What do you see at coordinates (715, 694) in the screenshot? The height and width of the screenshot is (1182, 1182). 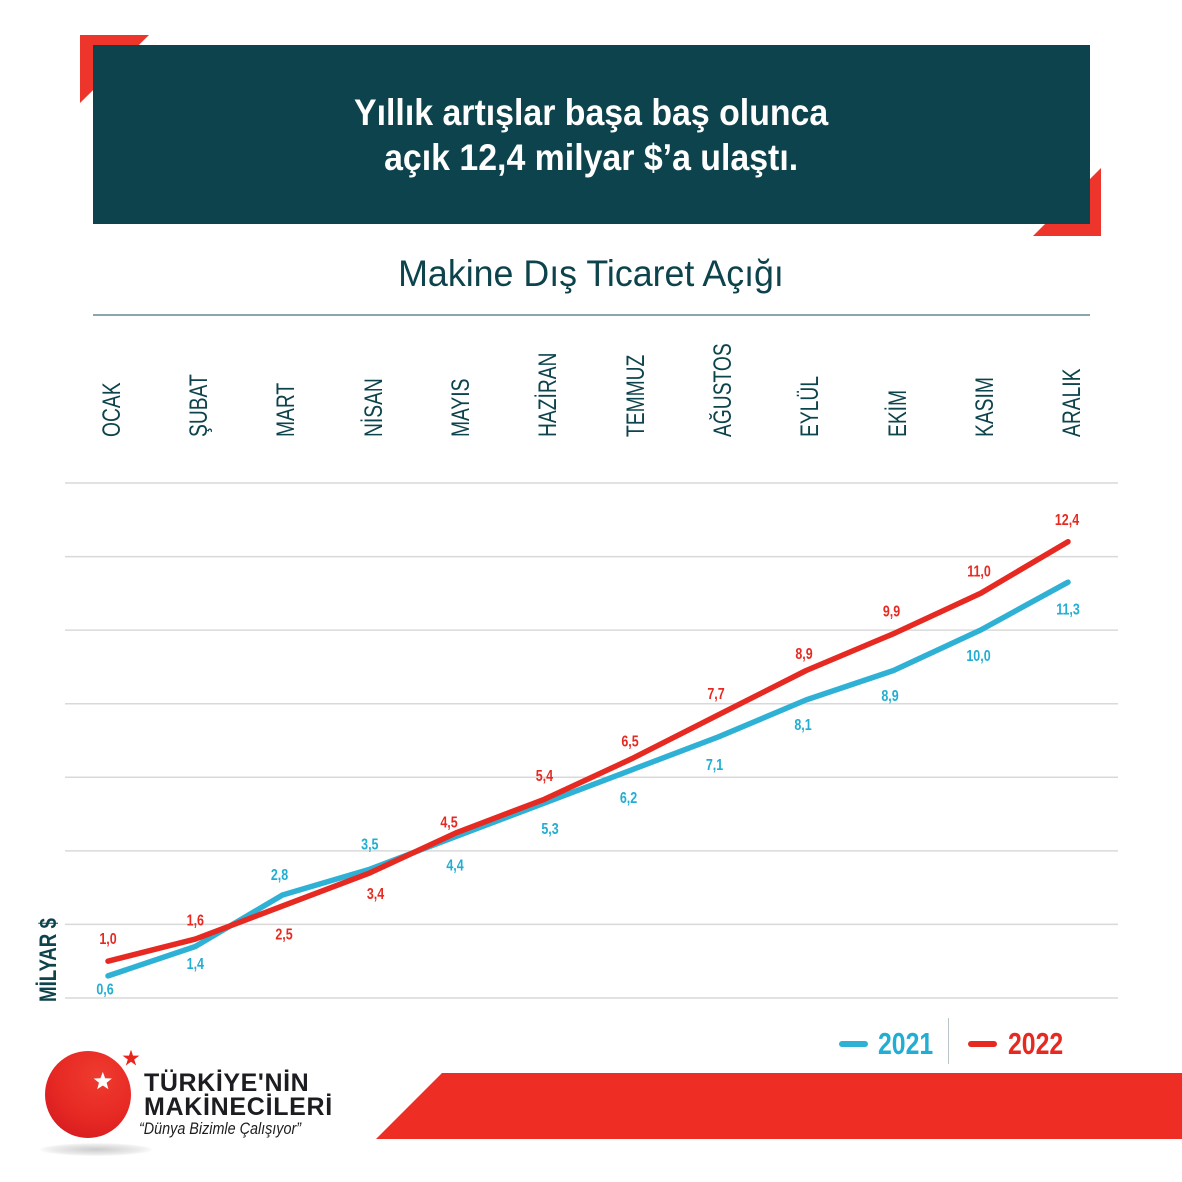 I see `svg-text: 7,7` at bounding box center [715, 694].